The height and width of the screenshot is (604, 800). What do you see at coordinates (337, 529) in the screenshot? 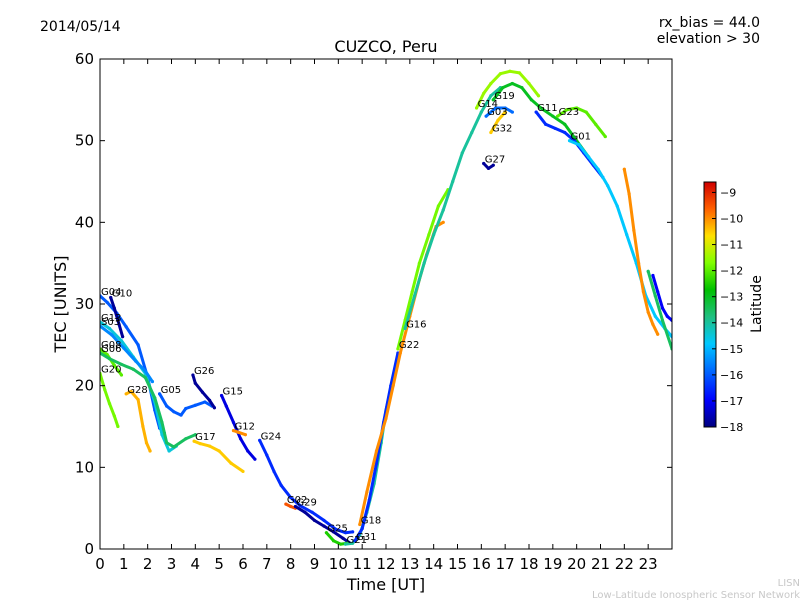
I see `satellite-label-G25: G25` at bounding box center [337, 529].